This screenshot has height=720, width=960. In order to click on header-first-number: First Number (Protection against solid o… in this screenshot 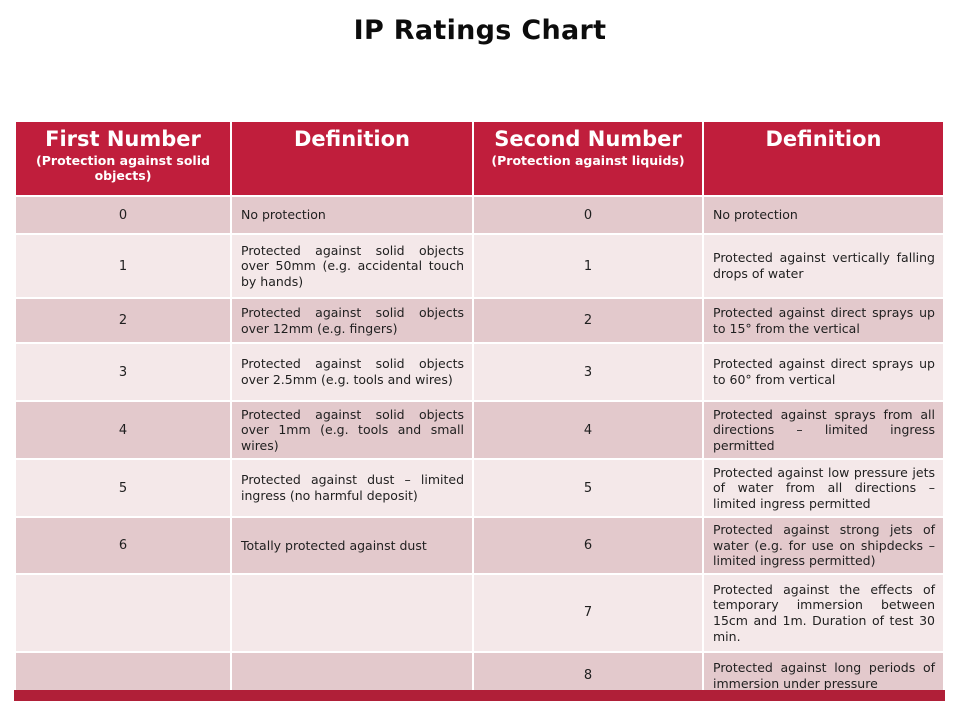, I will do `click(123, 158)`.